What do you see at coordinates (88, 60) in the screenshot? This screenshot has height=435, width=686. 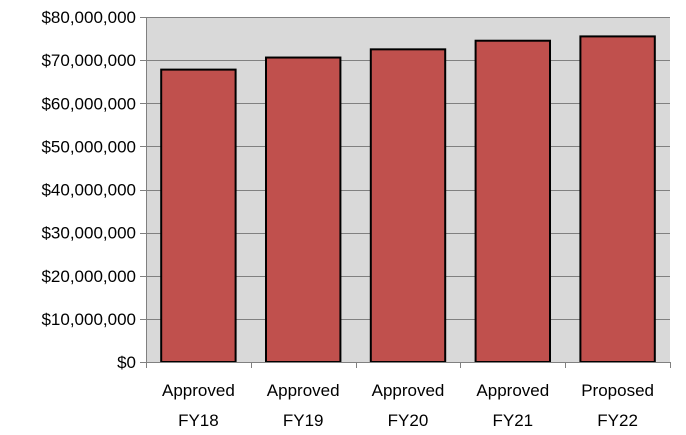 I see `y-tick-label: $70,000,000` at bounding box center [88, 60].